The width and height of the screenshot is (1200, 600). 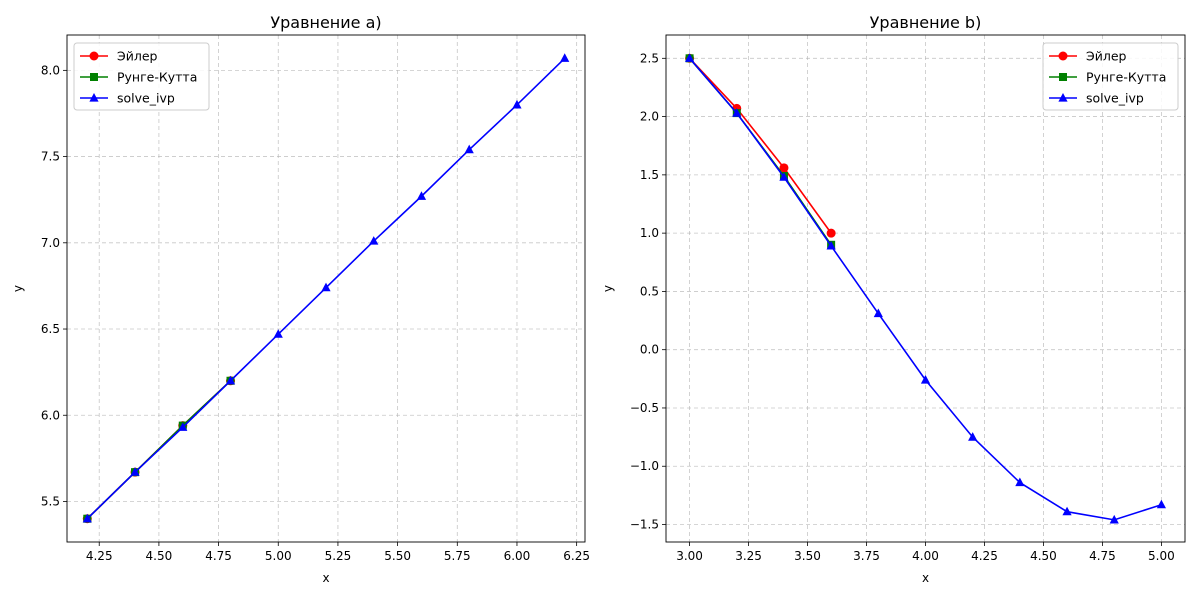 What do you see at coordinates (644, 466) in the screenshot?
I see `y-tick-label: −1.0` at bounding box center [644, 466].